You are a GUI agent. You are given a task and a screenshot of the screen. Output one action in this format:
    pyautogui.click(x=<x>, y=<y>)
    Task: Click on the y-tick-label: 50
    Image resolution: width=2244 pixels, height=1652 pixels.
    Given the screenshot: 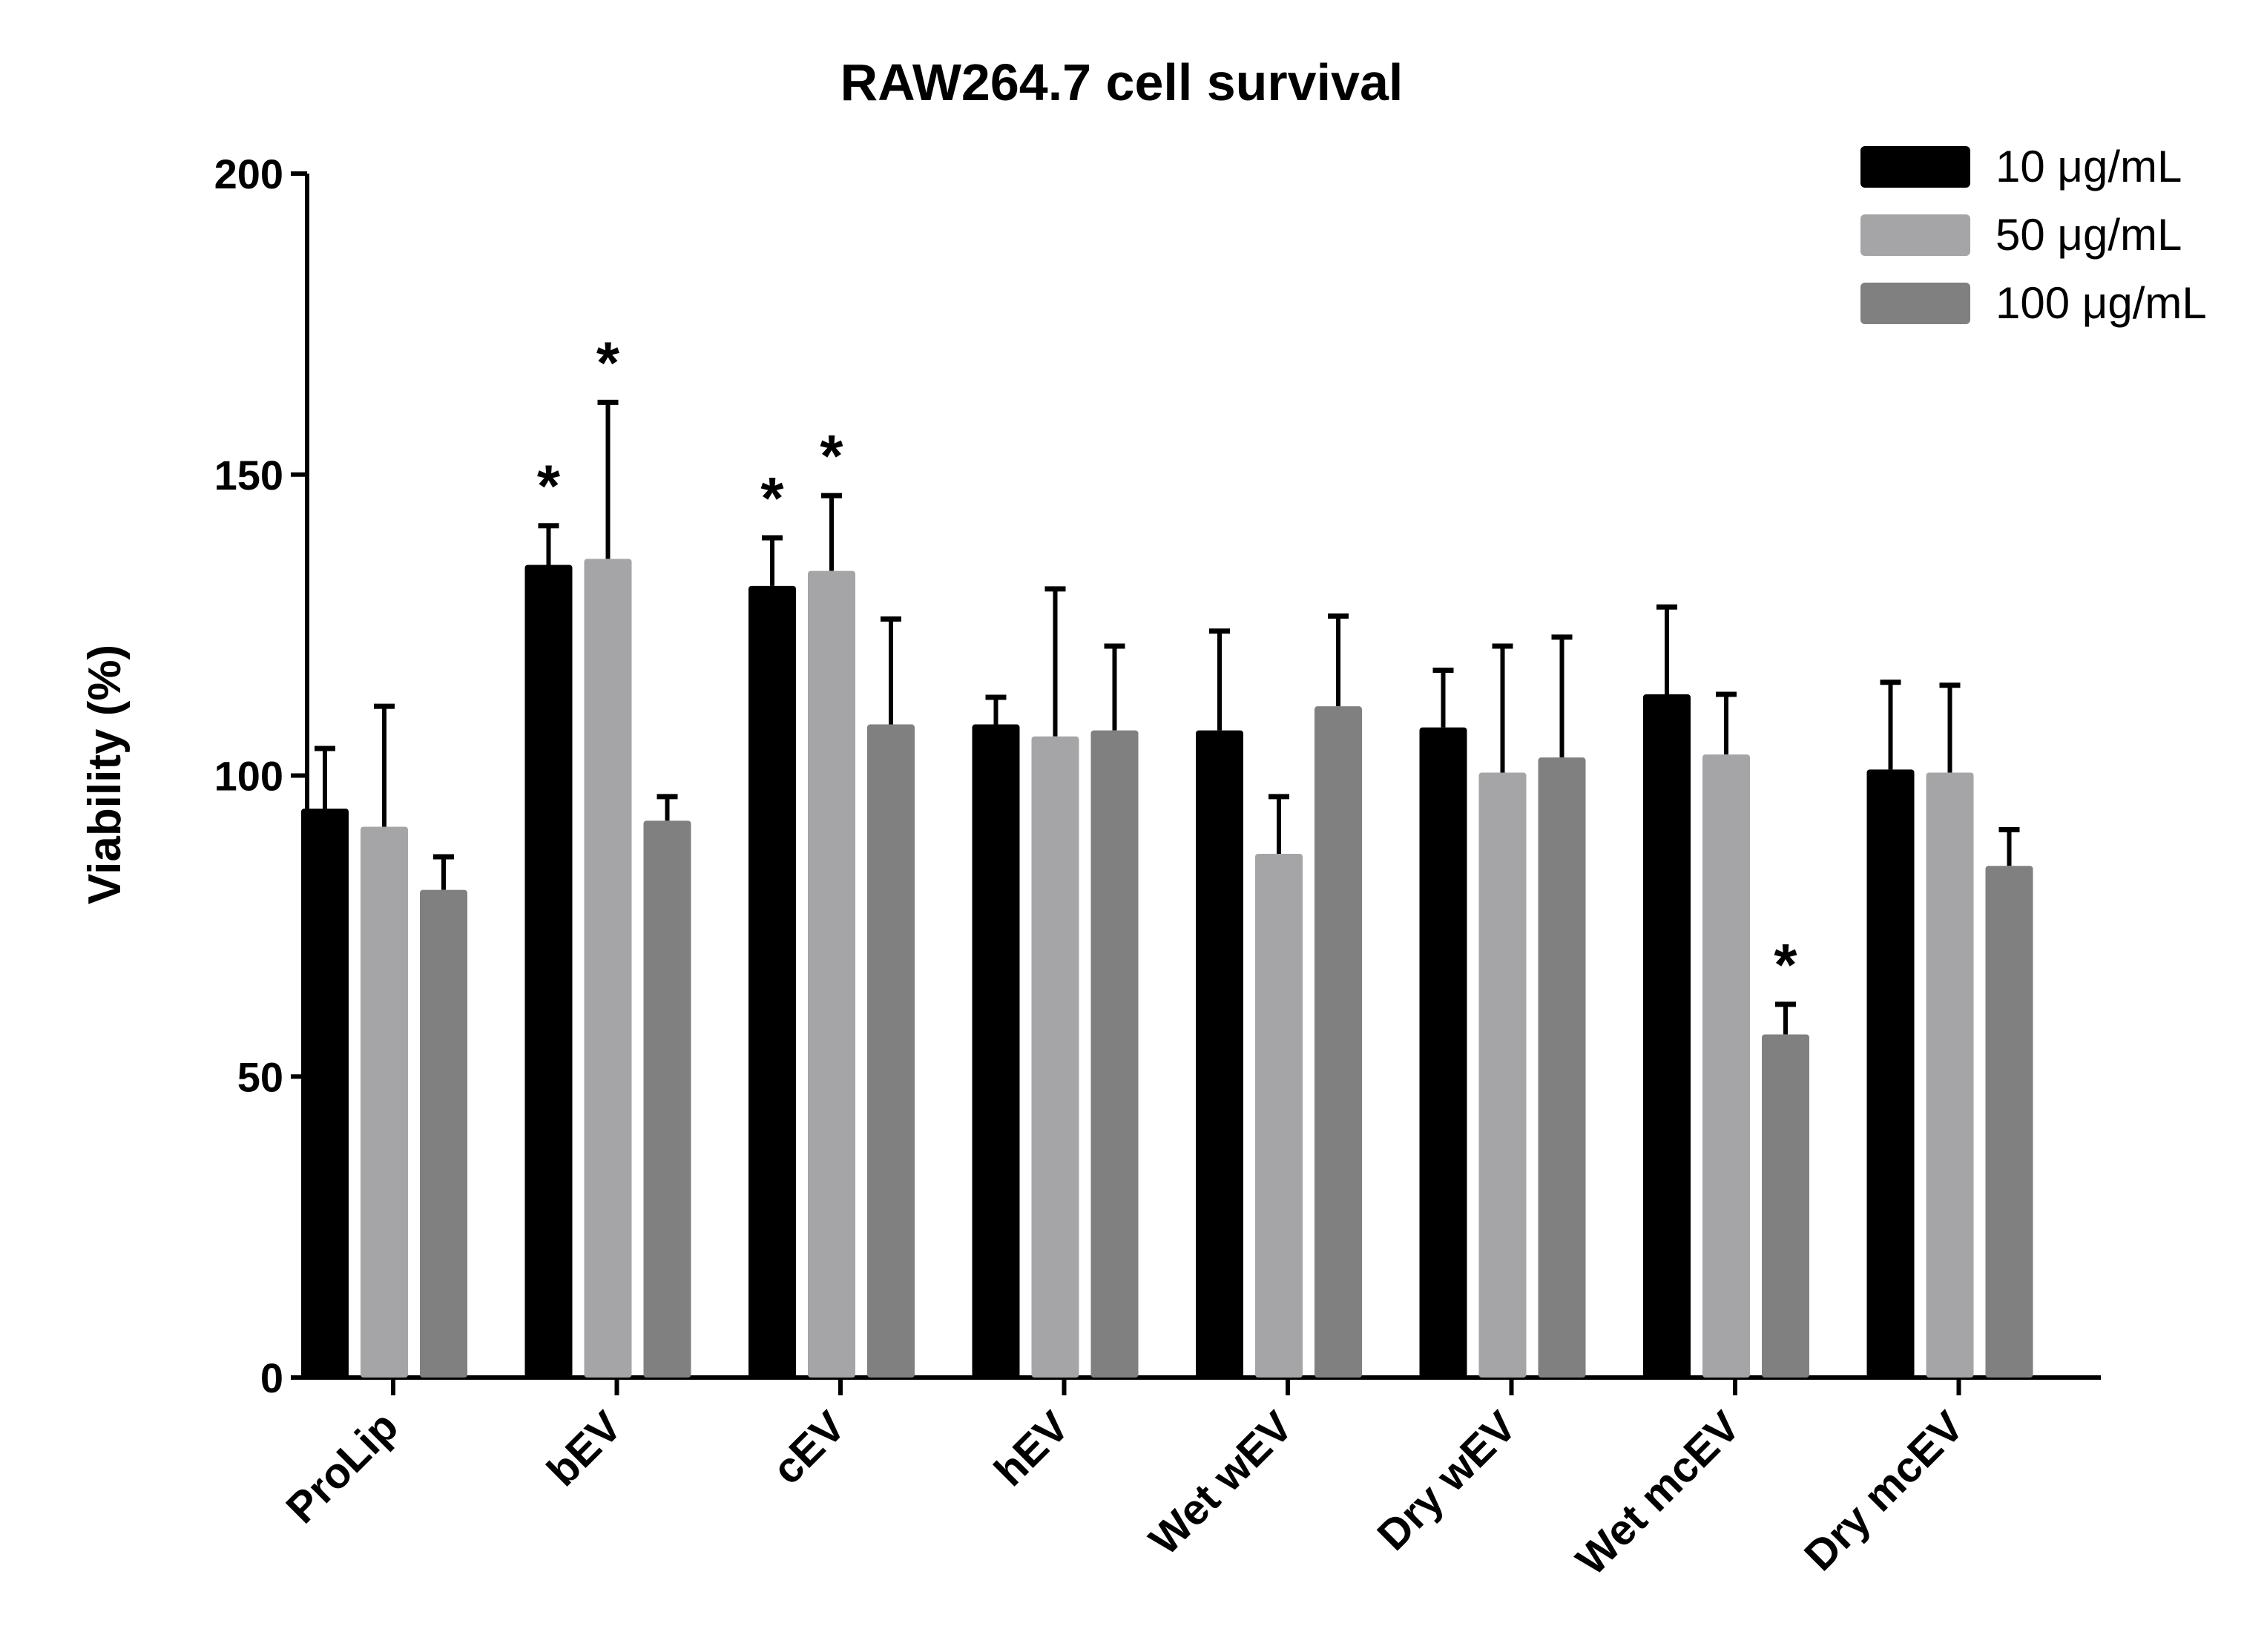 What is the action you would take?
    pyautogui.click(x=260, y=1076)
    